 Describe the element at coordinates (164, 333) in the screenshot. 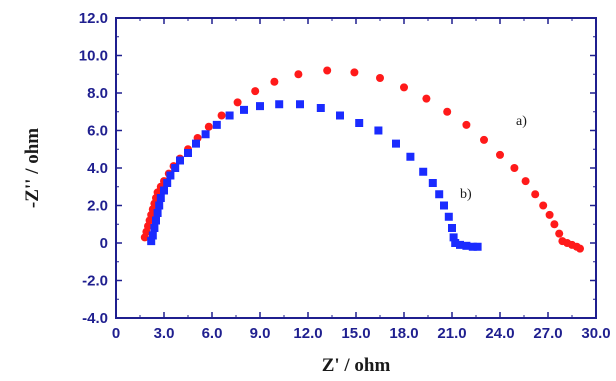

I see `x-tick-label: 3.0` at that location.